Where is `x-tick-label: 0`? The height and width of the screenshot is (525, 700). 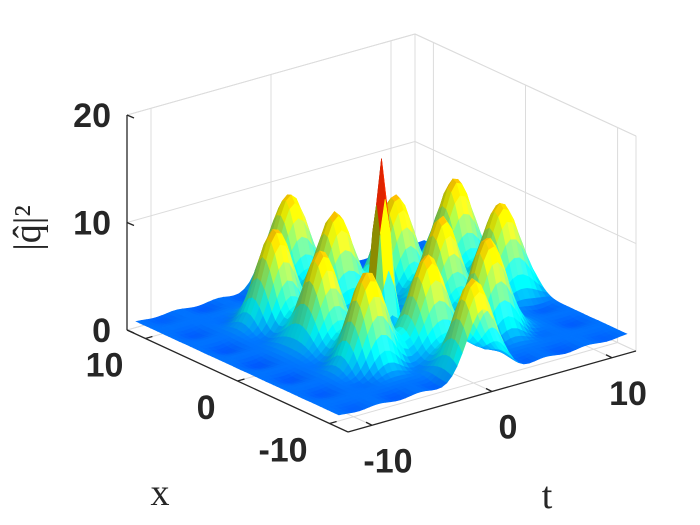
x-tick-label: 0 is located at coordinates (206, 408).